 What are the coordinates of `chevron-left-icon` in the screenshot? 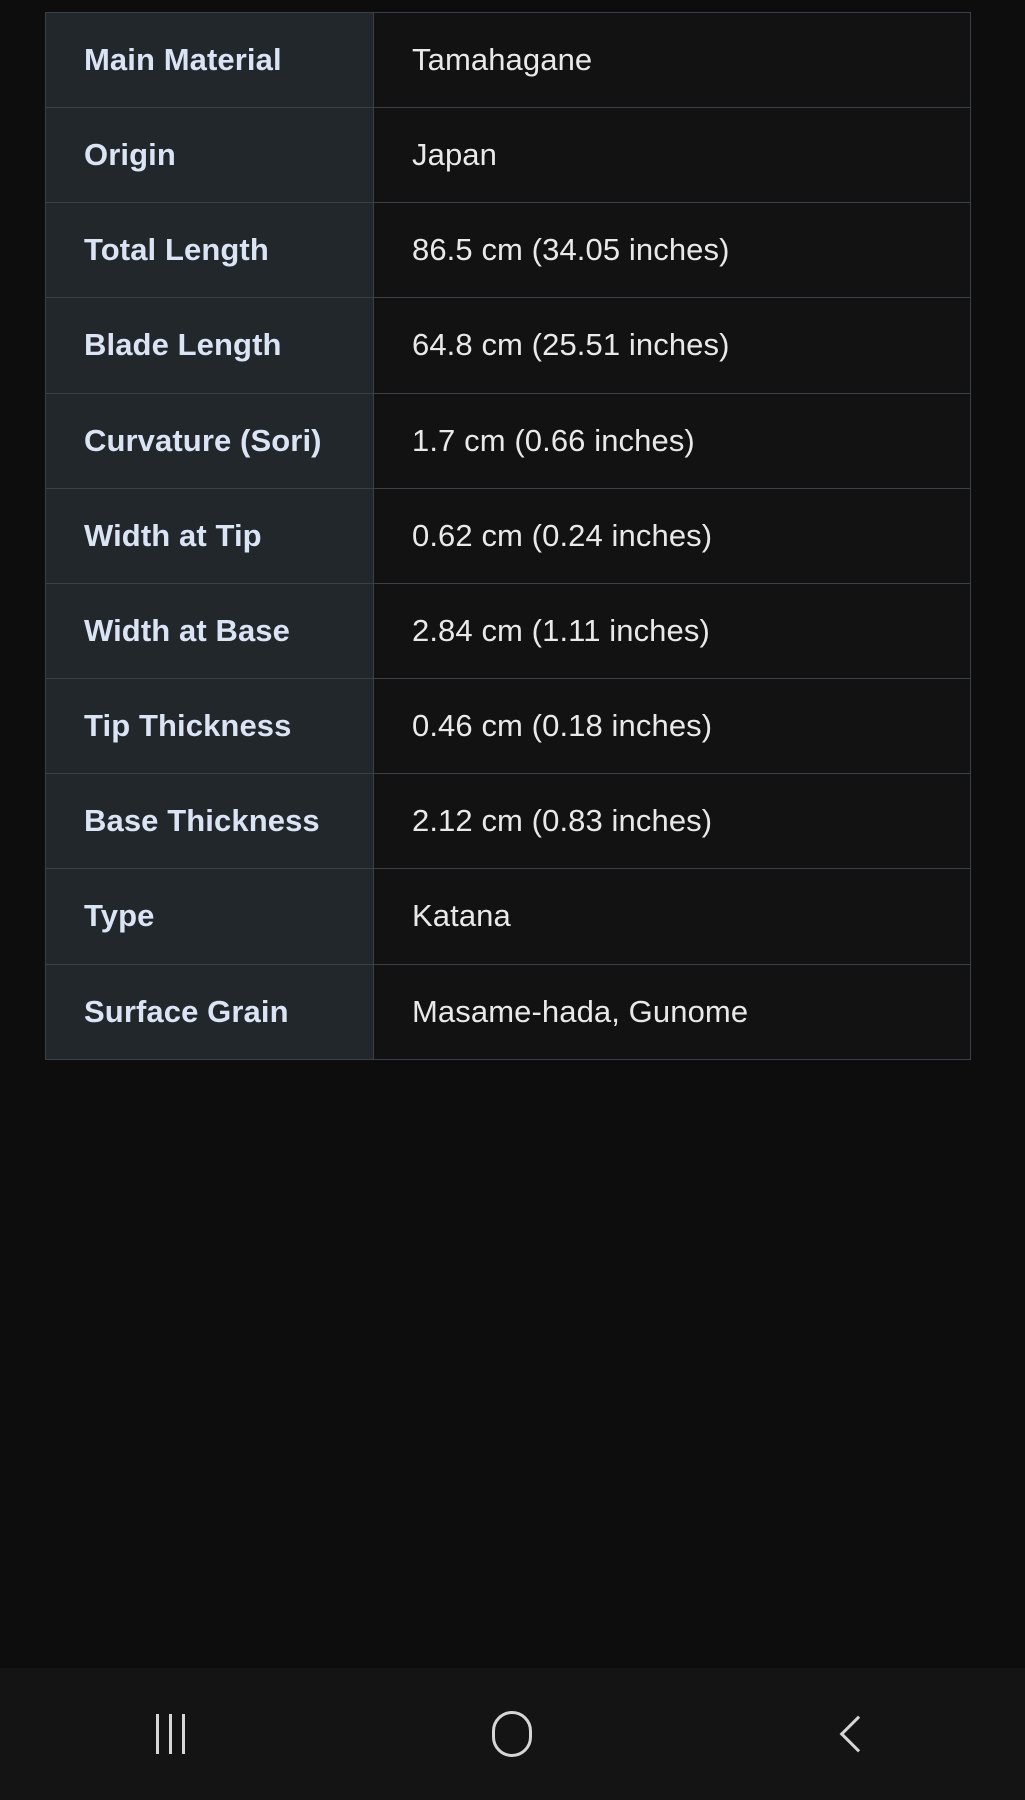 It's located at (858, 1734).